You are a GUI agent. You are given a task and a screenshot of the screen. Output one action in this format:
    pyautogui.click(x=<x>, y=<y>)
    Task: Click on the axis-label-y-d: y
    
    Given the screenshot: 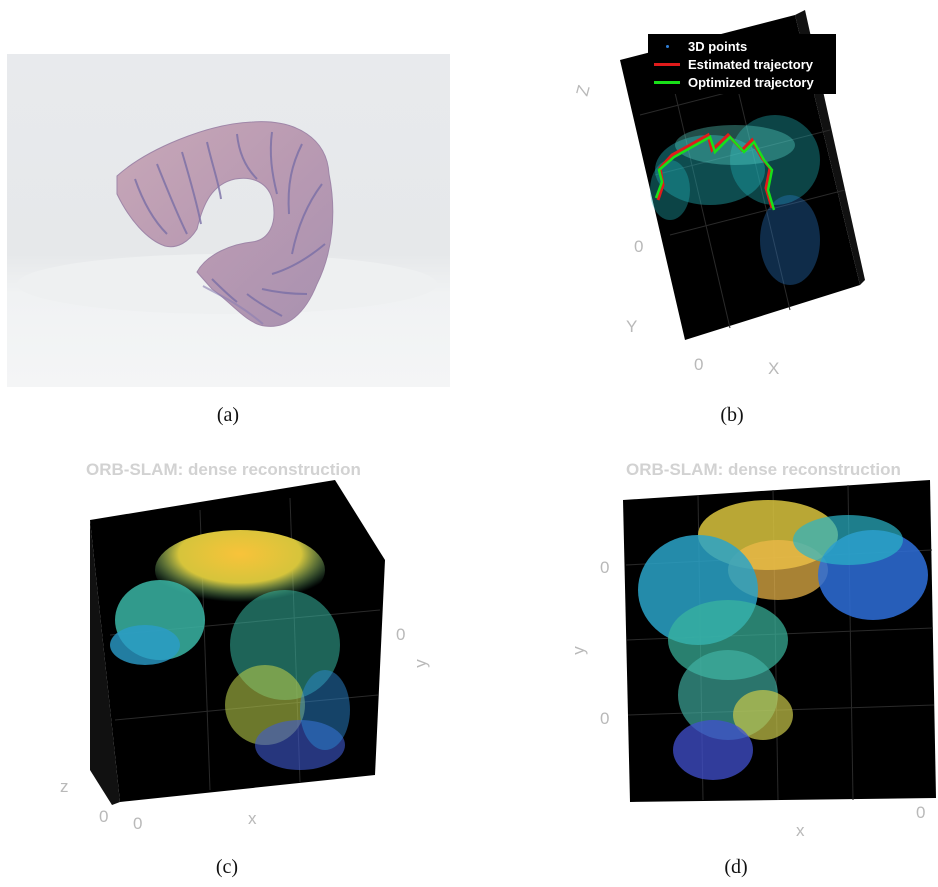 What is the action you would take?
    pyautogui.click(x=578, y=650)
    